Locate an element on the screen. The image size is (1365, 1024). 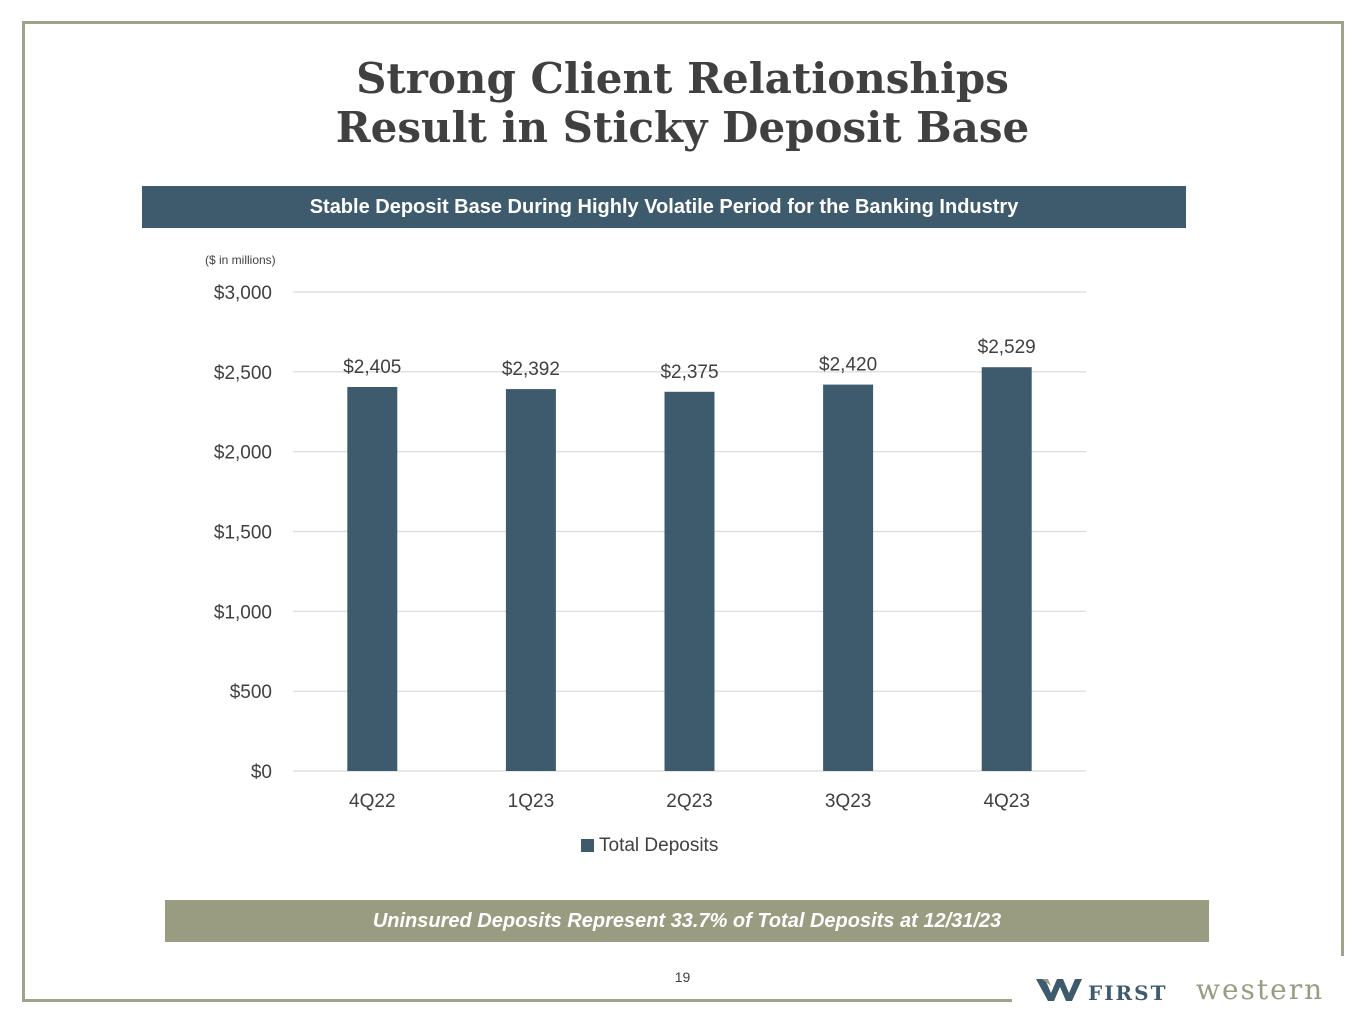
bar-2Q23 is located at coordinates (689, 581).